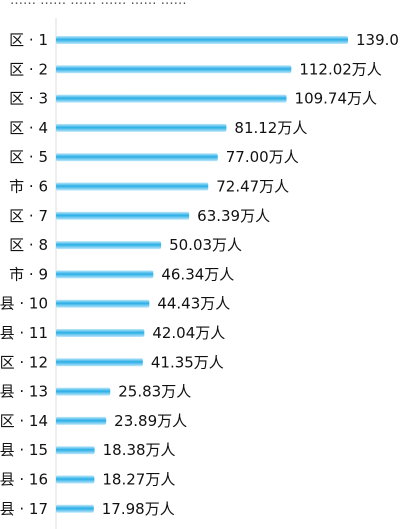 The height and width of the screenshot is (529, 400). I want to click on category-label-17: 县 · 17, so click(24, 509).